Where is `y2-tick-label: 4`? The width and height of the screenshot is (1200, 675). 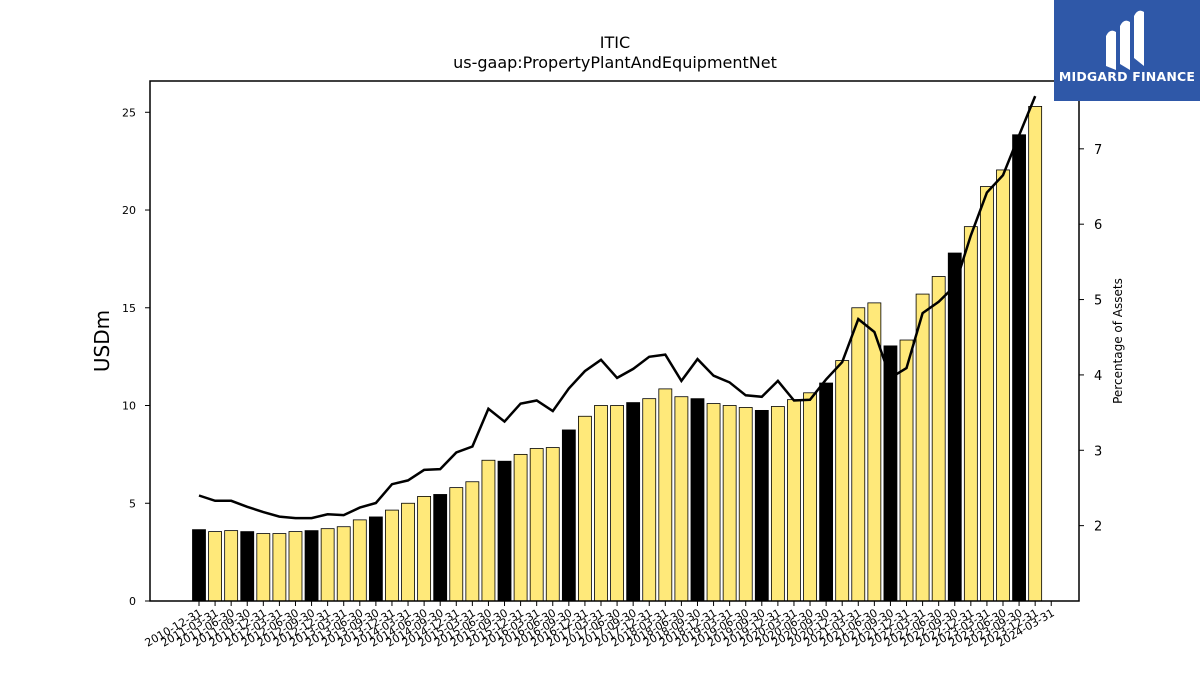
y2-tick-label: 4 is located at coordinates (1098, 376).